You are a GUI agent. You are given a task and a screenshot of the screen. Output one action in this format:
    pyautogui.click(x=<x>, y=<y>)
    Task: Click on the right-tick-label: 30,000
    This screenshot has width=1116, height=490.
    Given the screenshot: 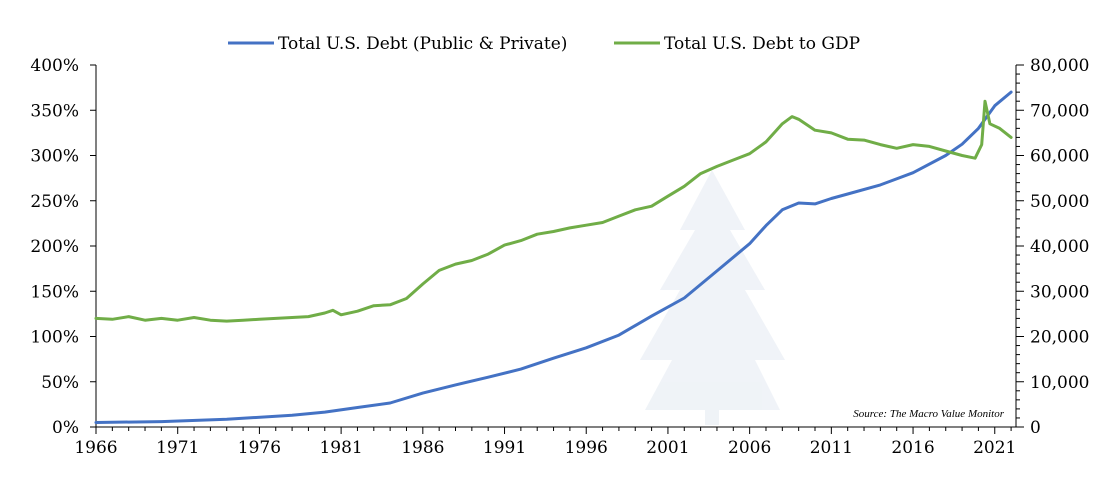 What is the action you would take?
    pyautogui.click(x=1059, y=292)
    